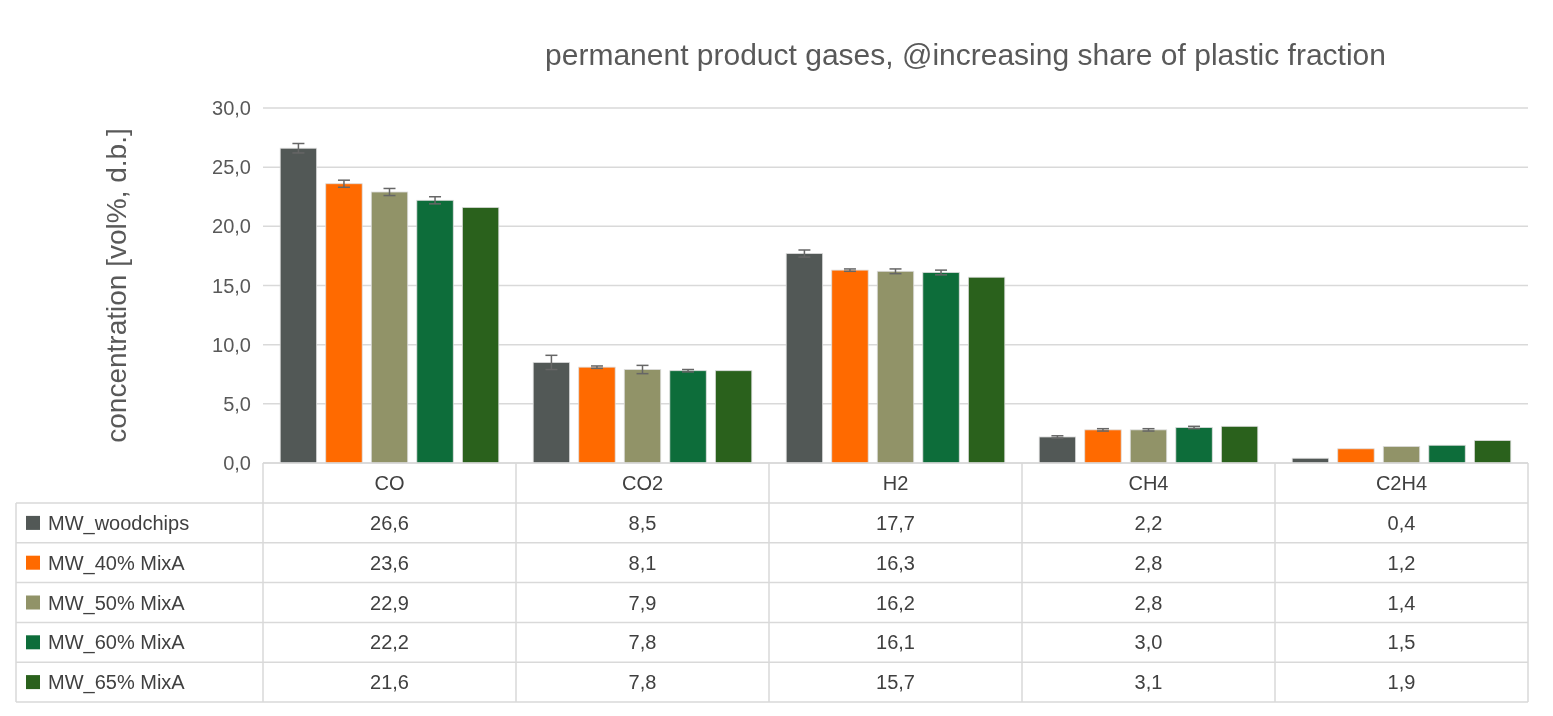 Image resolution: width=1553 pixels, height=716 pixels. Describe the element at coordinates (1401, 642) in the screenshot. I see `data-label: 1,5` at that location.